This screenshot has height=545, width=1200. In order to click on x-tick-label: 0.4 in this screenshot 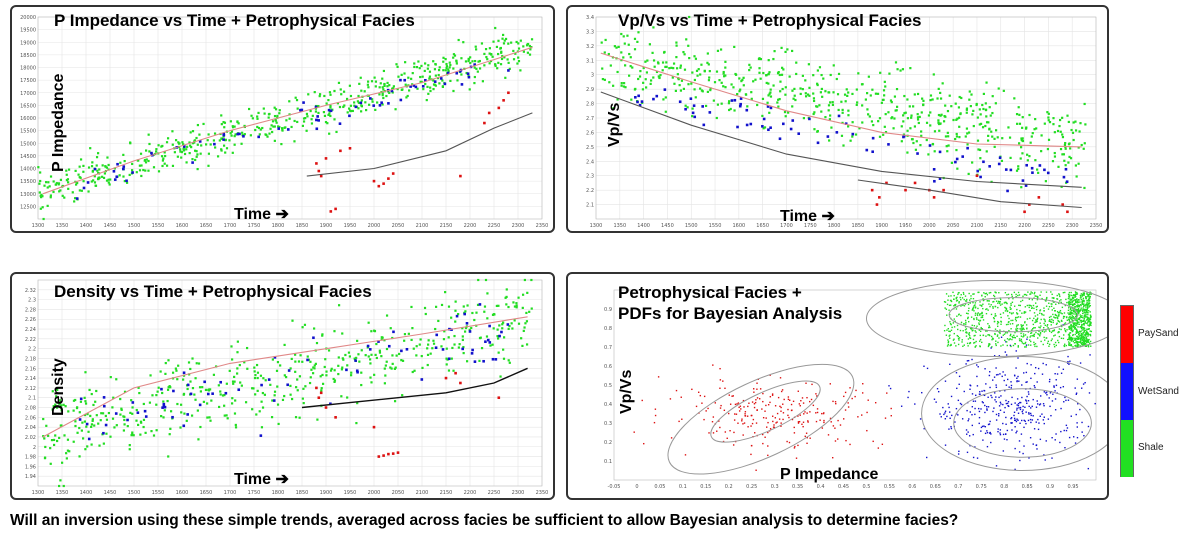, I will do `click(821, 487)`.